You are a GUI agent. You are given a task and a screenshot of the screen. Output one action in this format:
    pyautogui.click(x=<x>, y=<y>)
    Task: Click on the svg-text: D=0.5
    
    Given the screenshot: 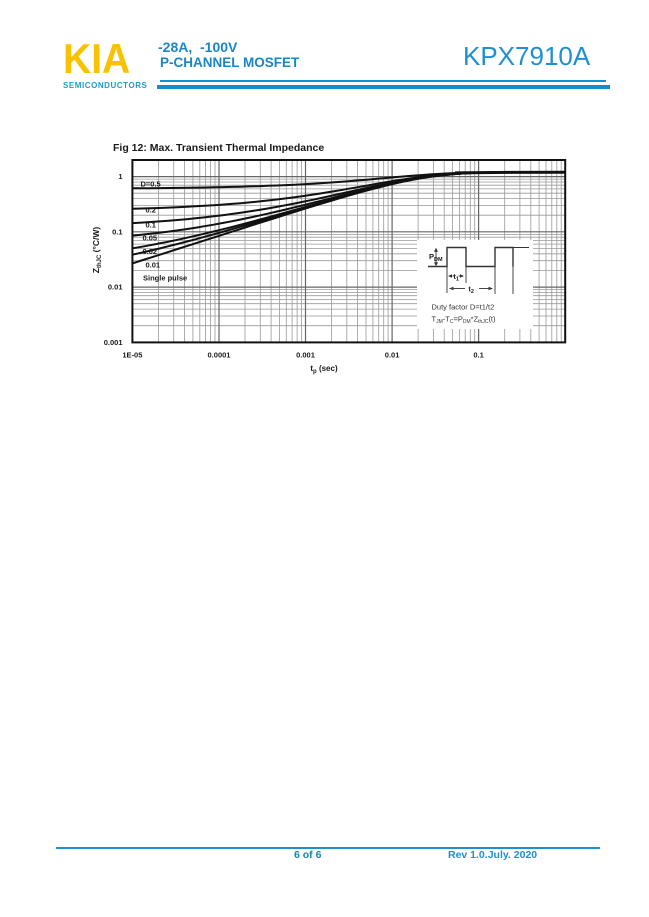 What is the action you would take?
    pyautogui.click(x=151, y=184)
    